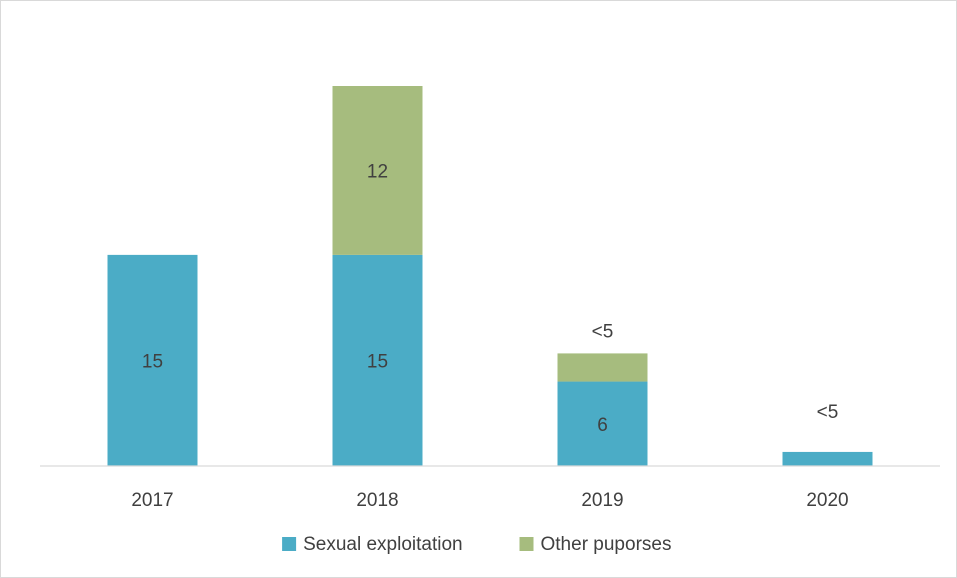 The image size is (957, 578). I want to click on data-label-sexual-exploitation-2018: 15, so click(377, 361).